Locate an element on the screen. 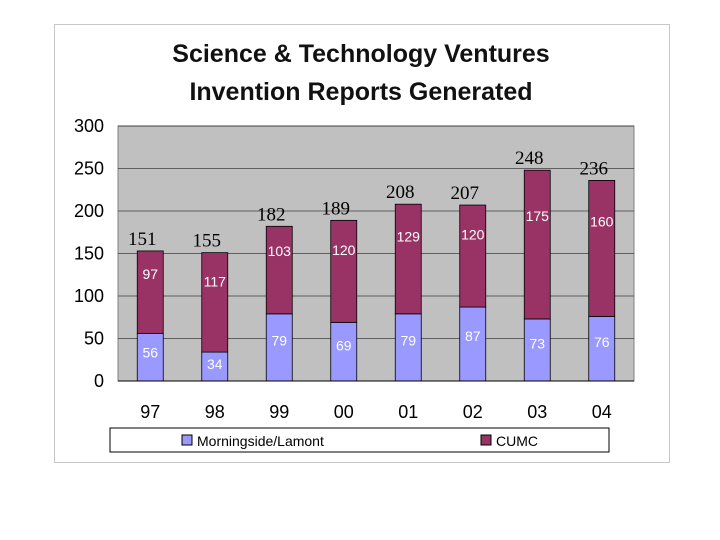 Image resolution: width=720 pixels, height=540 pixels. legend-swatch-cumc is located at coordinates (486, 440).